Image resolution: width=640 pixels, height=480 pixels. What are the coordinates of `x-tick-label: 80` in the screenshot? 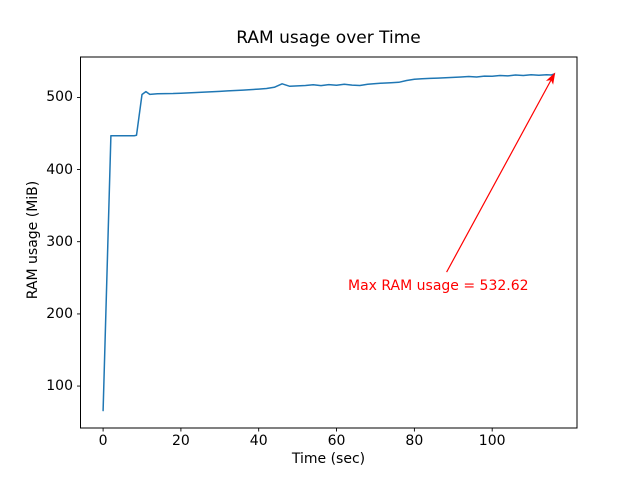 It's located at (414, 441).